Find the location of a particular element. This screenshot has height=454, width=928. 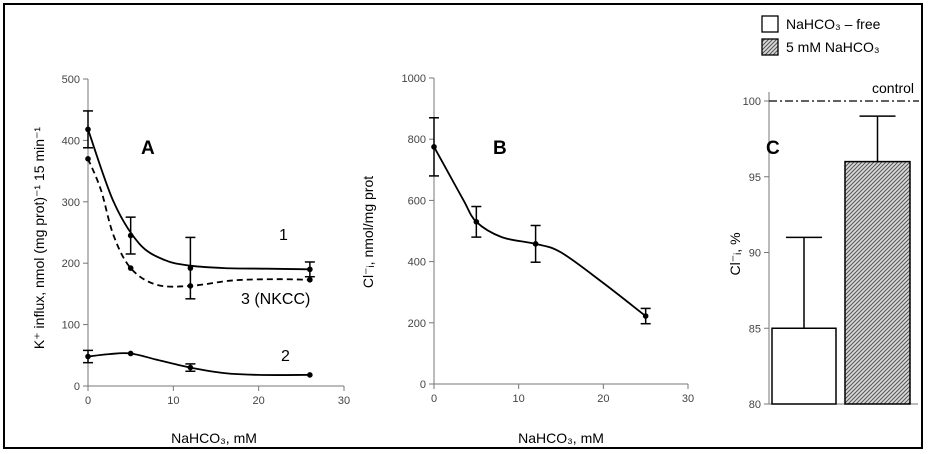

panel-c-y-axis-label: Cl⁻ᵢ, % is located at coordinates (735, 253).